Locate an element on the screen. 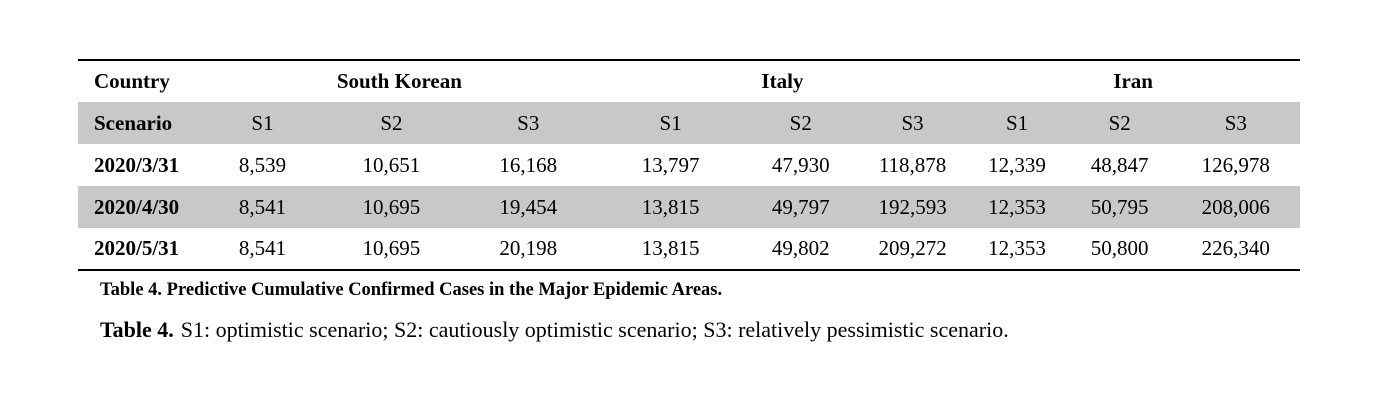  value-cell: 12,339 is located at coordinates (1017, 164).